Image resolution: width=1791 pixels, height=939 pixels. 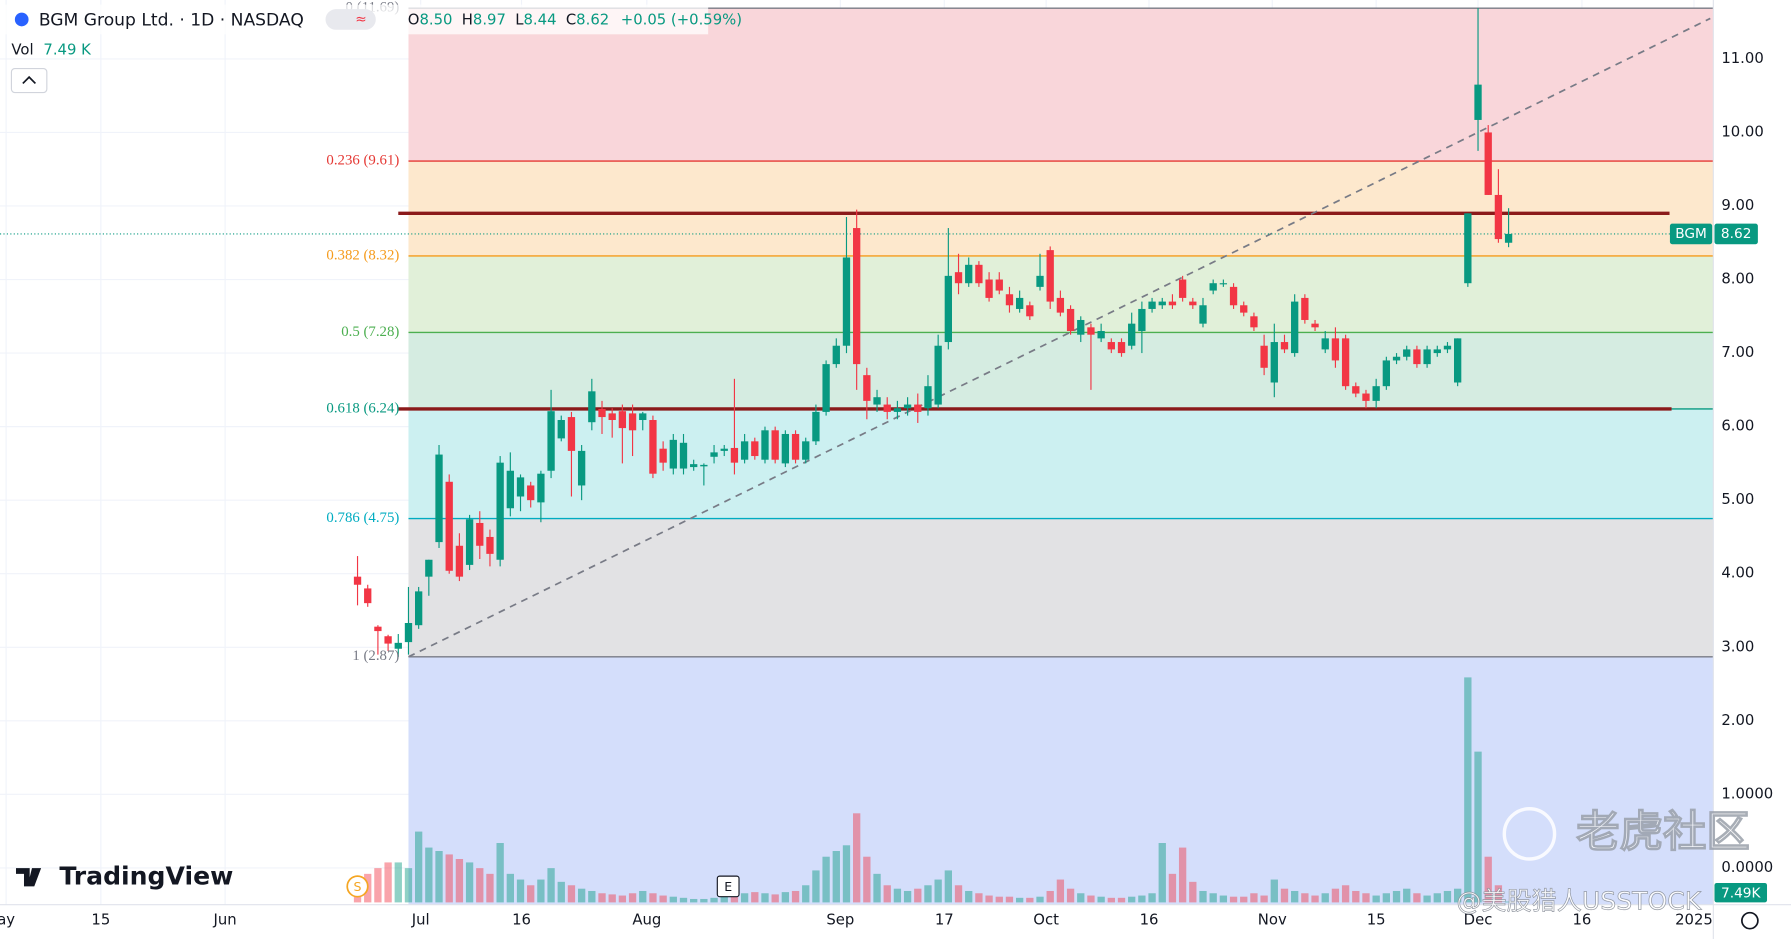 I want to click on volume-value: 7.49 K, so click(x=67, y=49).